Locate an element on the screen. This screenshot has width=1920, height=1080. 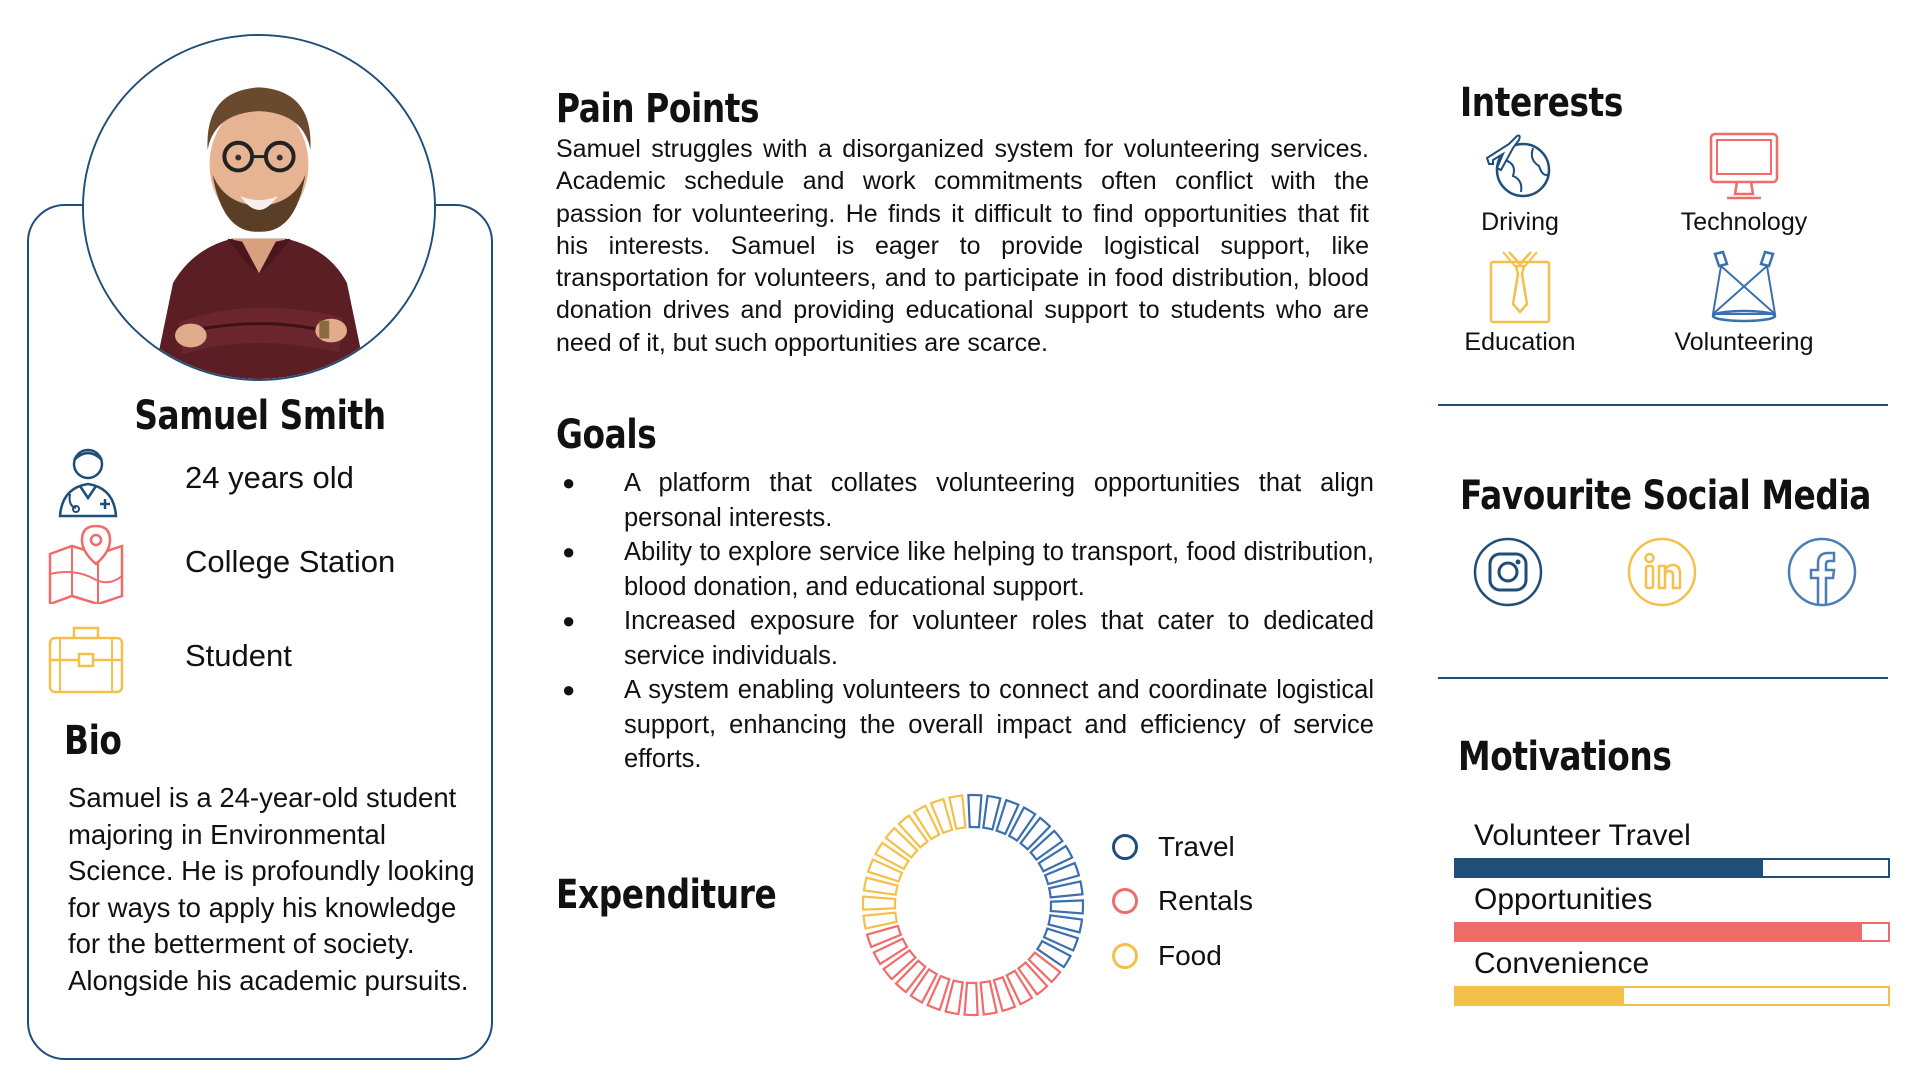
social-media-heading: Favourite Social Media is located at coordinates (1666, 496).